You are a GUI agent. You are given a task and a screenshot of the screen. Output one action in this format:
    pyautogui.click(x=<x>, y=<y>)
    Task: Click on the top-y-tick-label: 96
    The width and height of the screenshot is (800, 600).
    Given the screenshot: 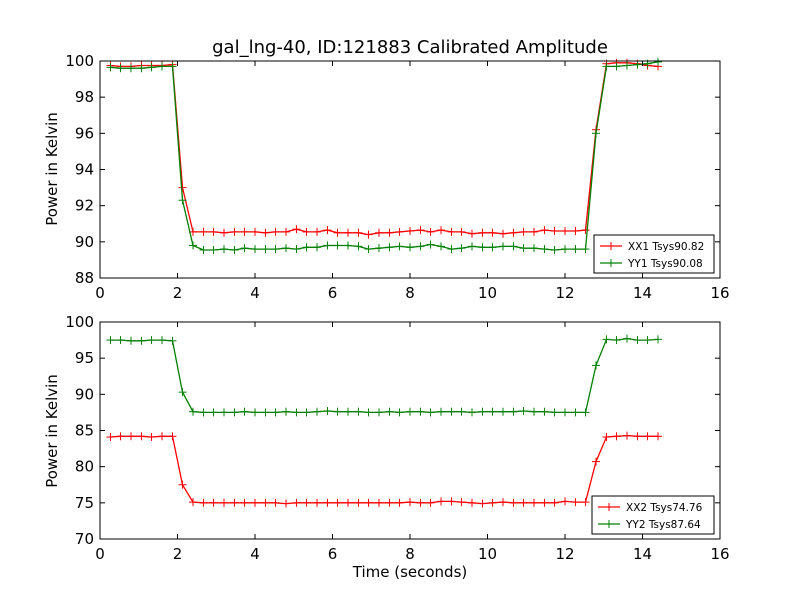 What is the action you would take?
    pyautogui.click(x=84, y=133)
    